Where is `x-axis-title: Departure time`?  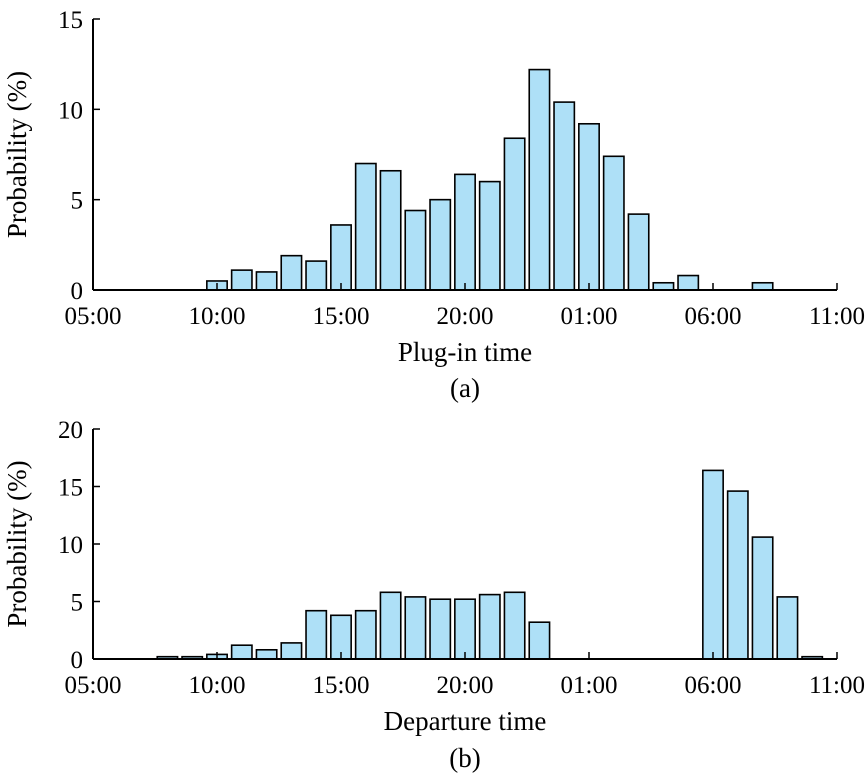 x-axis-title: Departure time is located at coordinates (465, 721).